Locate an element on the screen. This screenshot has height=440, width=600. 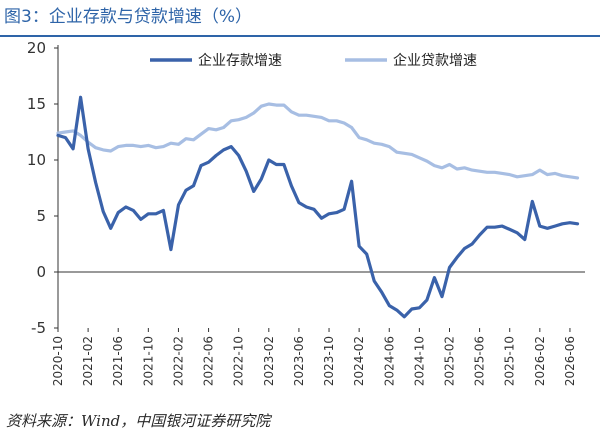
x-tick-label: 2021-06 is located at coordinates (118, 361).